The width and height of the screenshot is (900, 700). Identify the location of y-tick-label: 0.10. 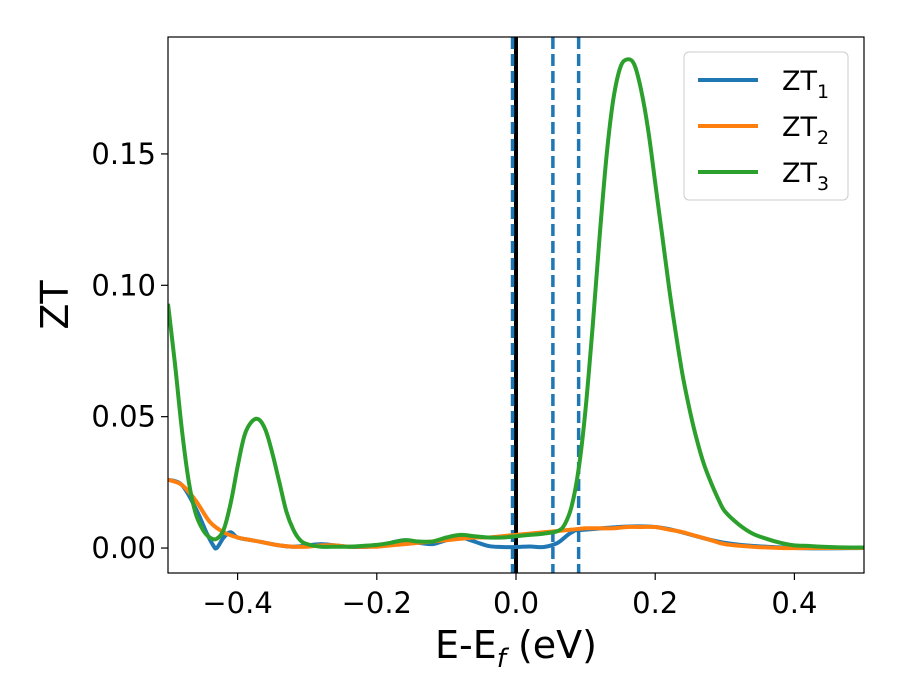
(123, 285).